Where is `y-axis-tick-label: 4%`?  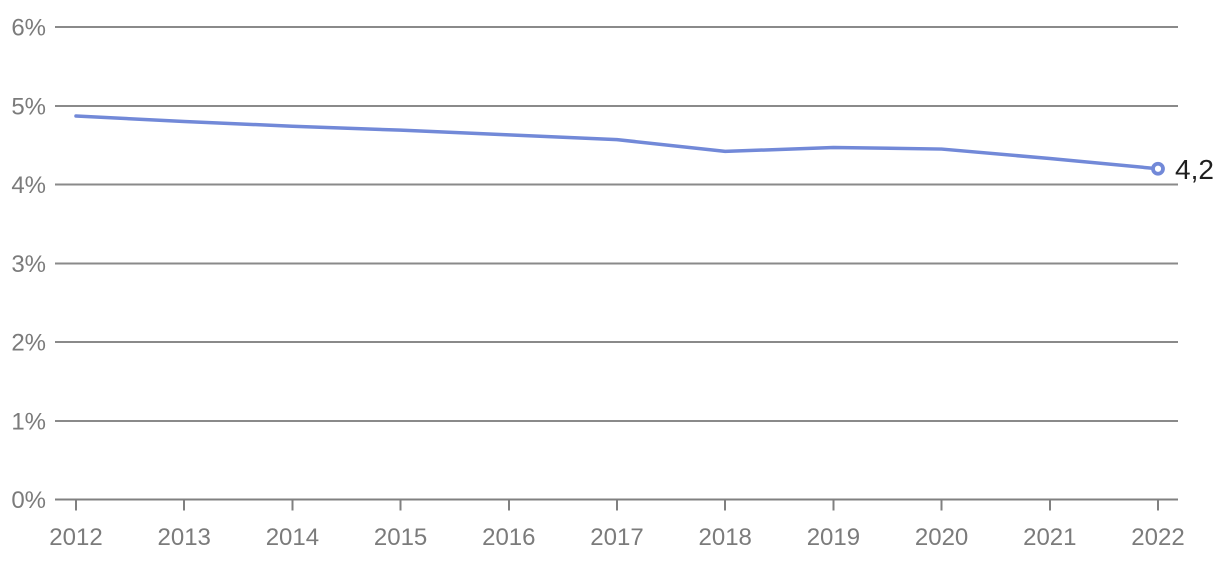 y-axis-tick-label: 4% is located at coordinates (28, 185).